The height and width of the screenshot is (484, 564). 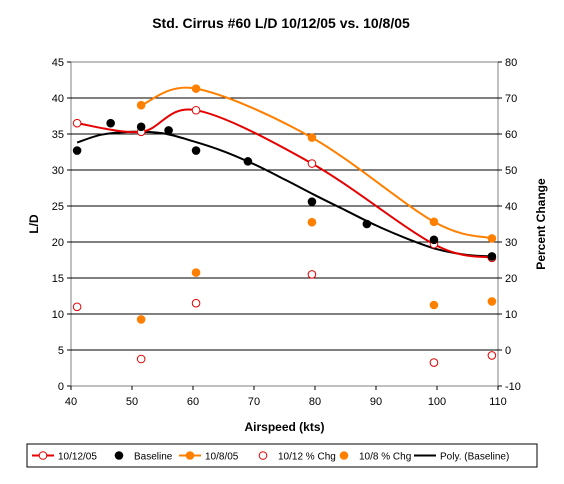 What do you see at coordinates (376, 402) in the screenshot?
I see `x-tick-label: 90` at bounding box center [376, 402].